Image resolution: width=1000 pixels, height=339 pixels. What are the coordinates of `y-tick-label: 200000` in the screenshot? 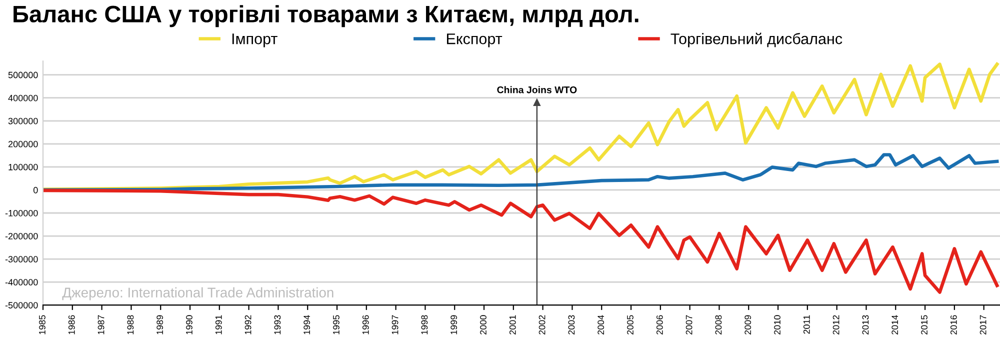 It's located at (23, 144).